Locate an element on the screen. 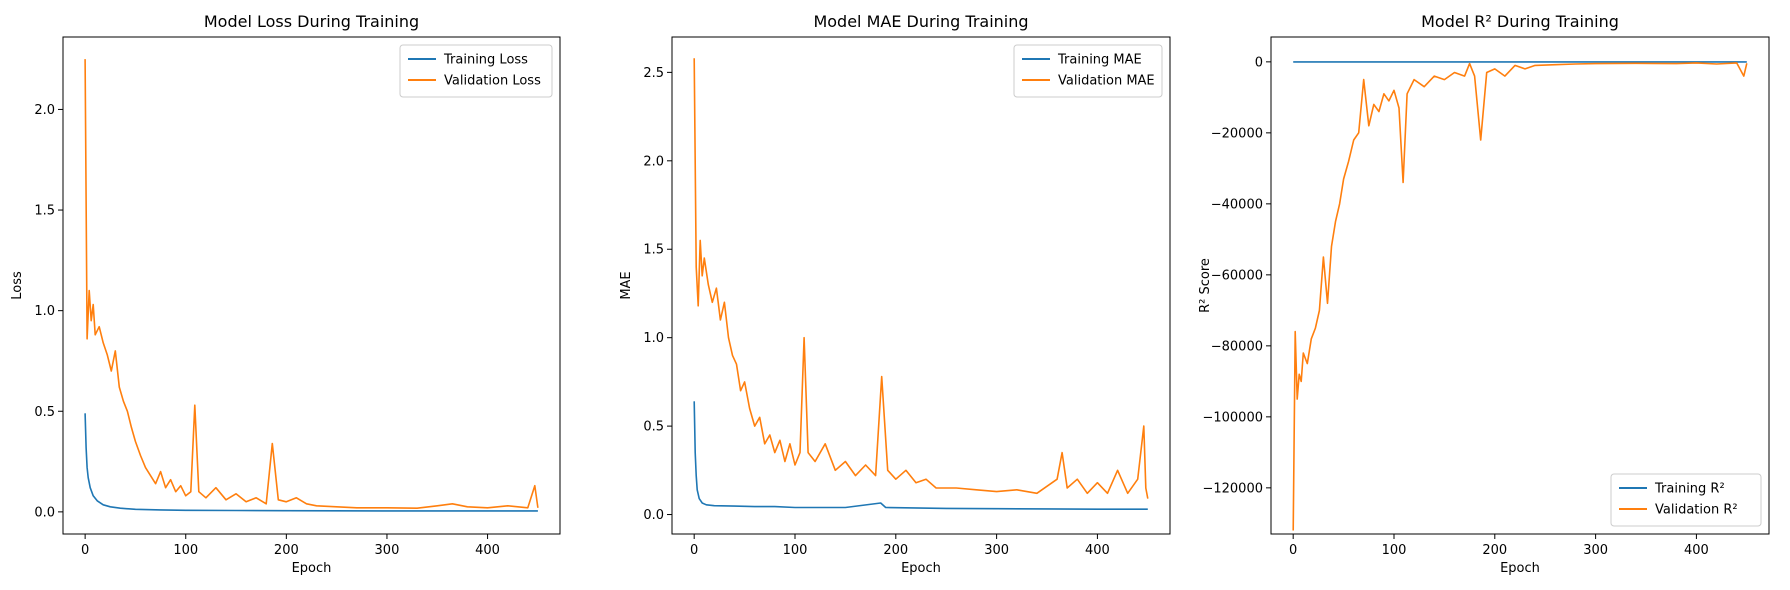 Image resolution: width=1790 pixels, height=590 pixels. legend: Training Loss Validation Loss is located at coordinates (476, 71).